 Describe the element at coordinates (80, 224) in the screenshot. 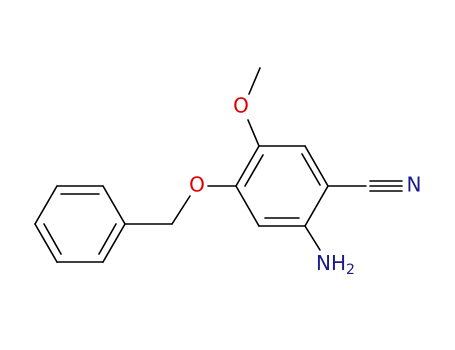

I see `phenyl-ring` at that location.